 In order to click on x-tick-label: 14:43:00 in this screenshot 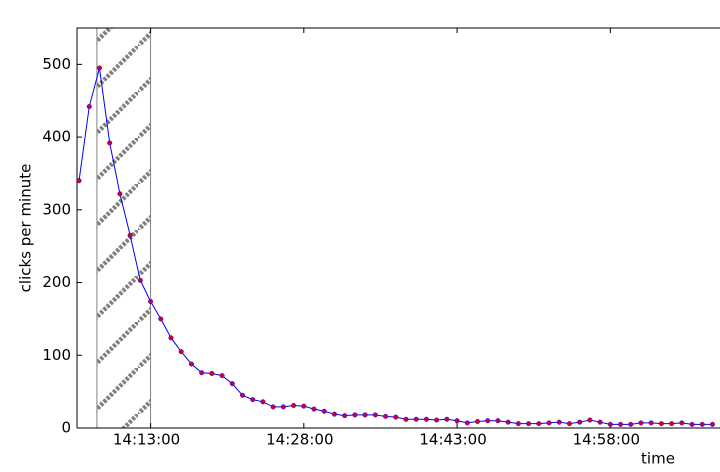, I will do `click(452, 440)`.